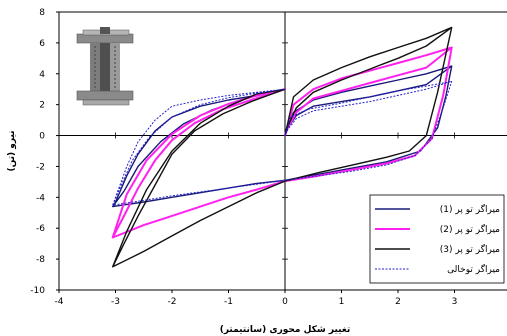 The height and width of the screenshot is (336, 507). Describe the element at coordinates (42, 106) in the screenshot. I see `y-tick-label: 2` at that location.